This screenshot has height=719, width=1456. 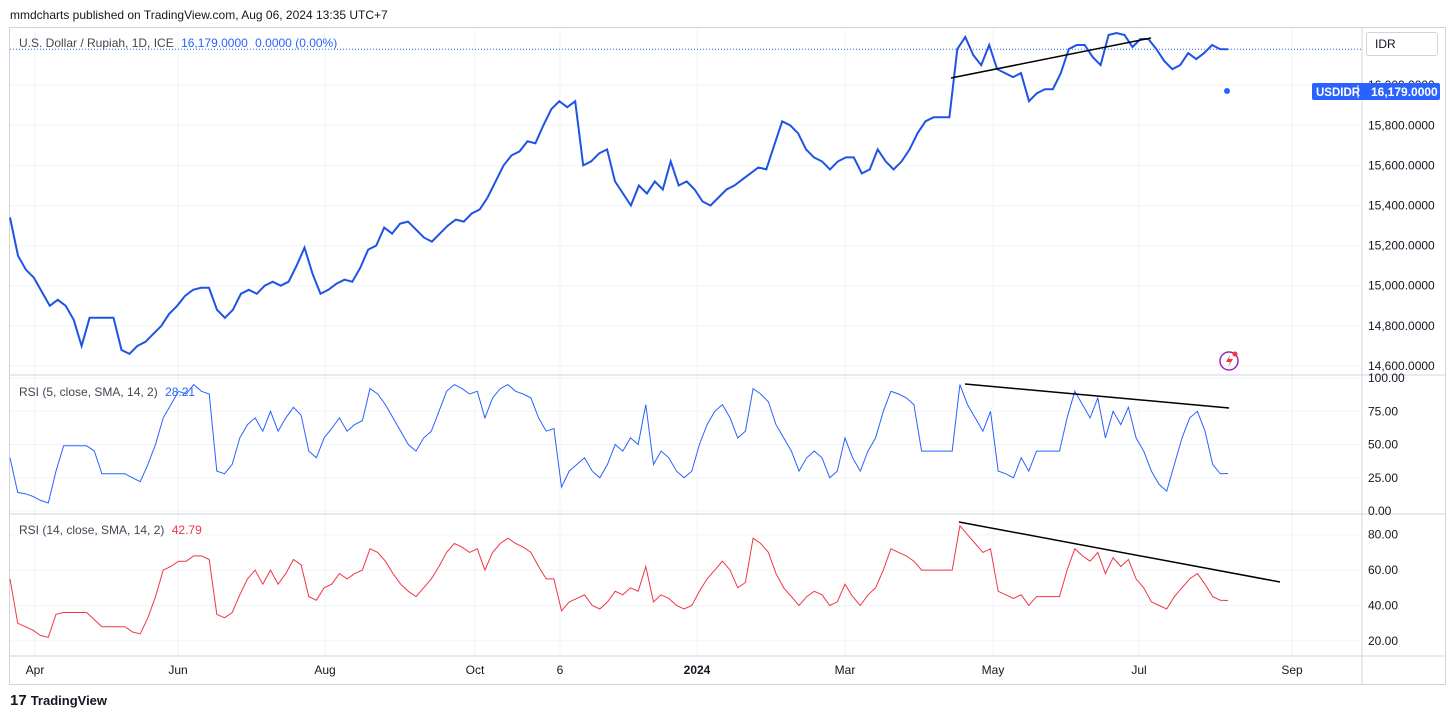 I want to click on time-axis: Apr Jun Aug Oct 6 2024 Mar May Jul Sep, so click(x=664, y=670).